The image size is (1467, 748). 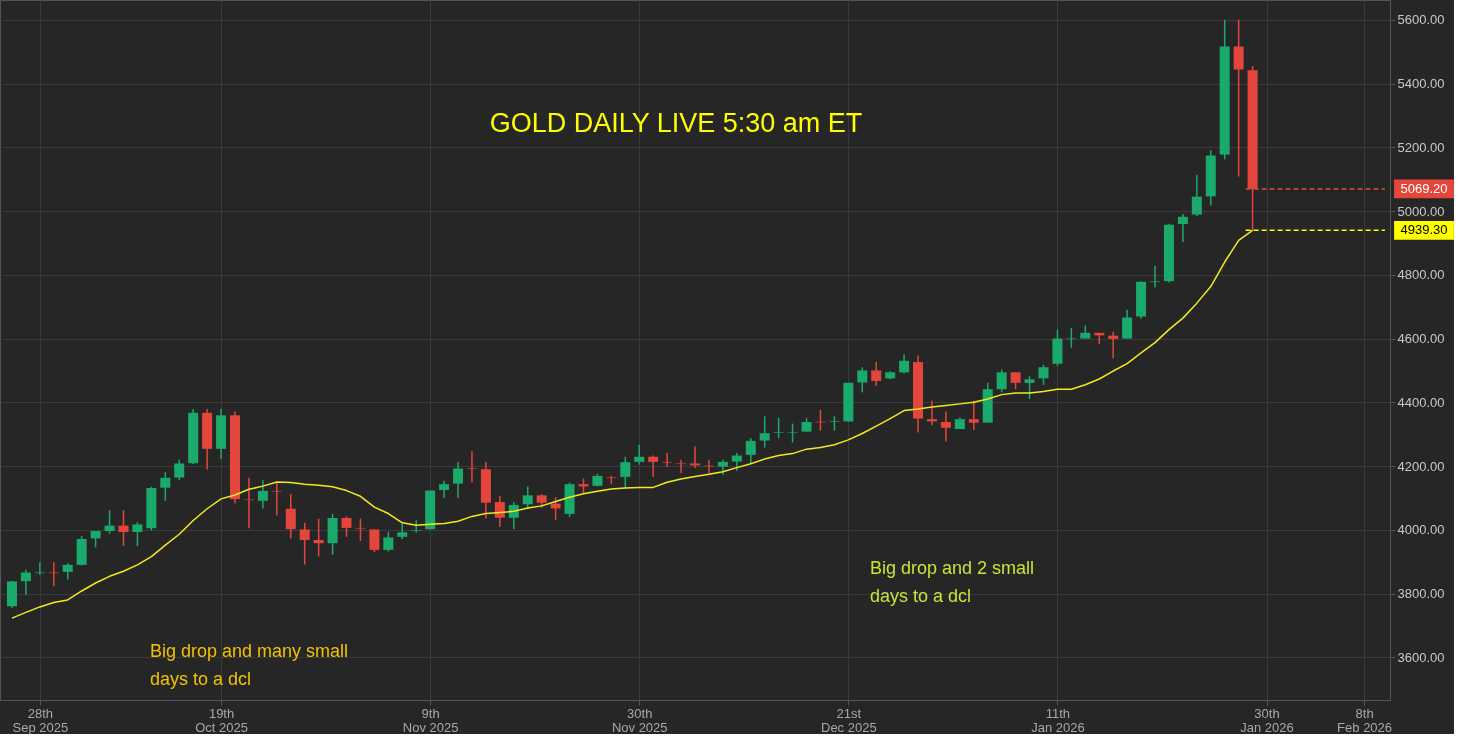 What do you see at coordinates (849, 720) in the screenshot?
I see `x-tick-label: 21st Dec 2025` at bounding box center [849, 720].